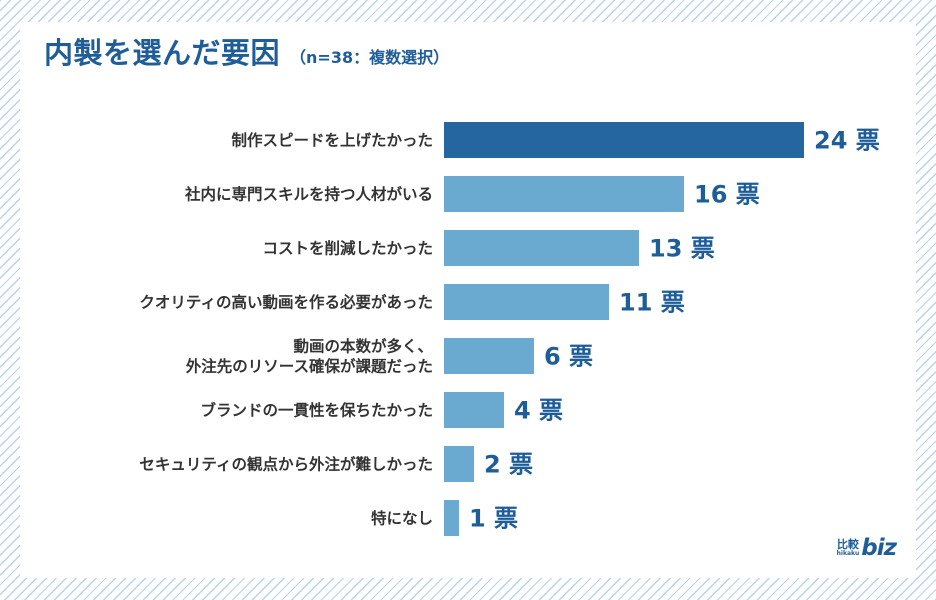 This screenshot has width=936, height=600. Describe the element at coordinates (879, 548) in the screenshot. I see `logo-biz: biz` at that location.